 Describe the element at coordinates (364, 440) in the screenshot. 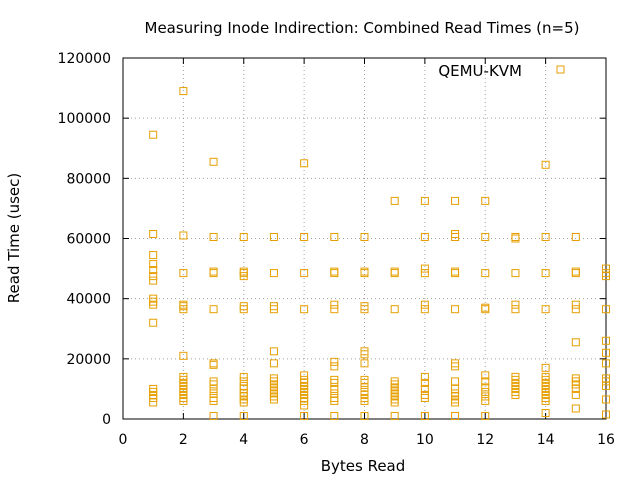

I see `x-tick-label: 8` at that location.